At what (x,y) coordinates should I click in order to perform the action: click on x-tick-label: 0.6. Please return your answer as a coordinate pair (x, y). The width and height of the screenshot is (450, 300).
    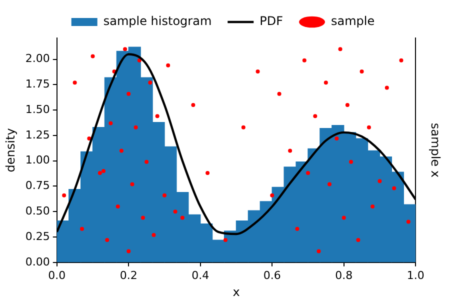
    Looking at the image, I should click on (272, 275).